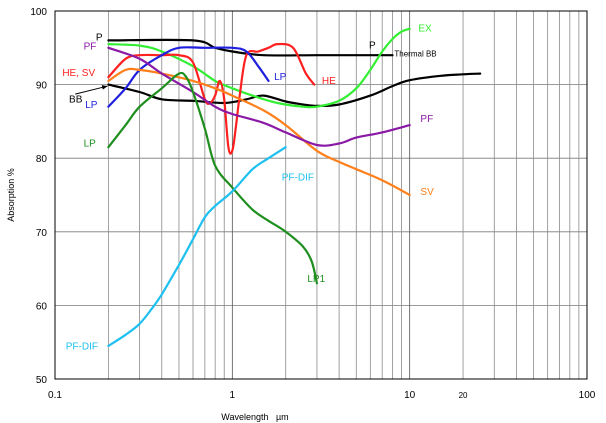 The height and width of the screenshot is (423, 606). Describe the element at coordinates (427, 192) in the screenshot. I see `series-label: SV` at that location.